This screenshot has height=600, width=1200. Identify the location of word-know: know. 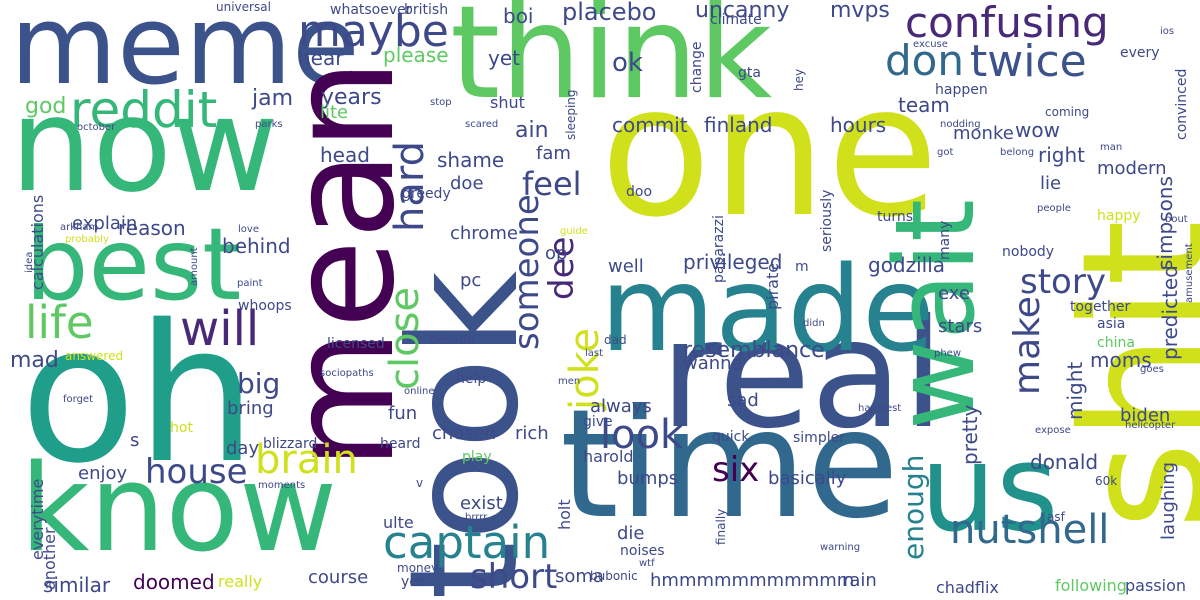
(179, 509).